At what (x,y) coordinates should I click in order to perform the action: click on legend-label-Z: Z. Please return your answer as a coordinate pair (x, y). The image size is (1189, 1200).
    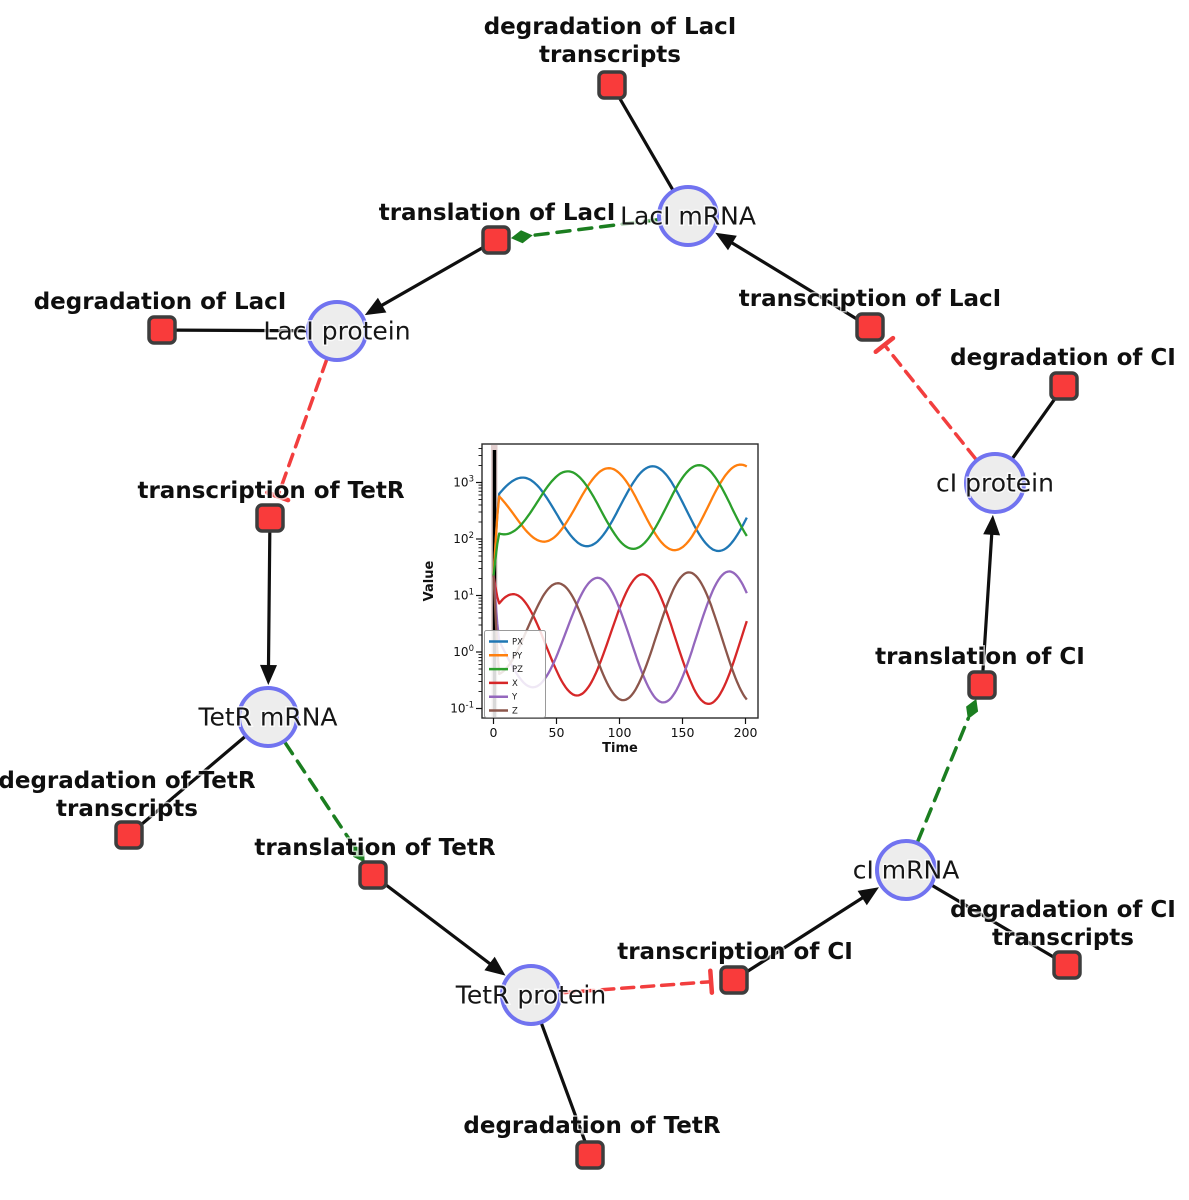
    Looking at the image, I should click on (515, 712).